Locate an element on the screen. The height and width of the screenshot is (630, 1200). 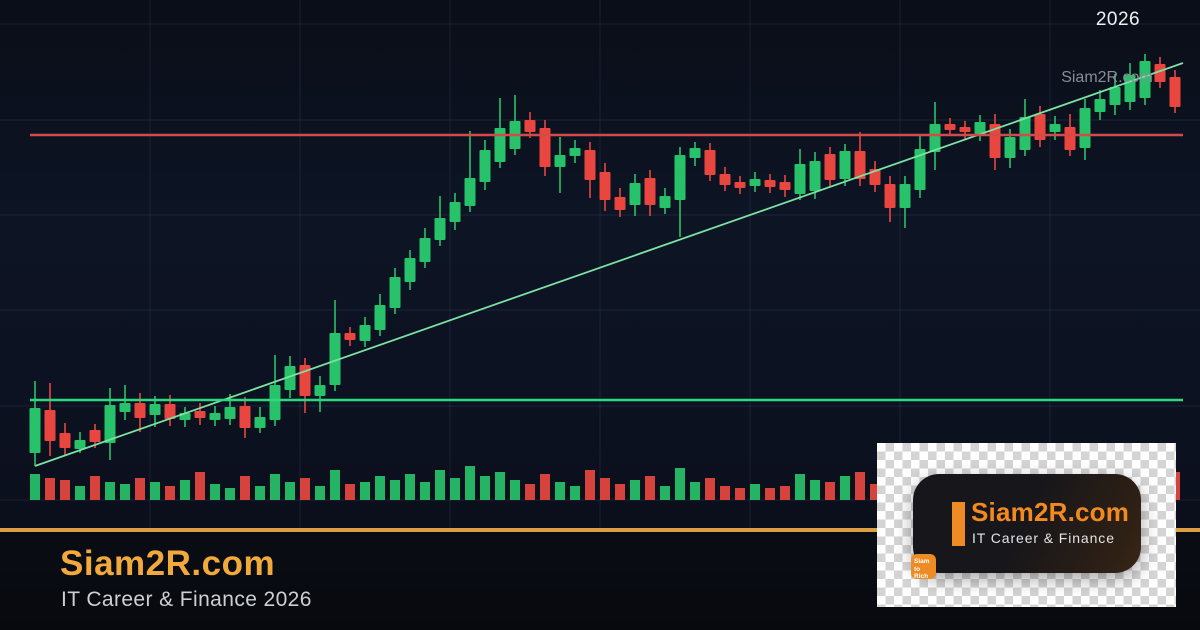
footer-divider-line is located at coordinates (600, 530).